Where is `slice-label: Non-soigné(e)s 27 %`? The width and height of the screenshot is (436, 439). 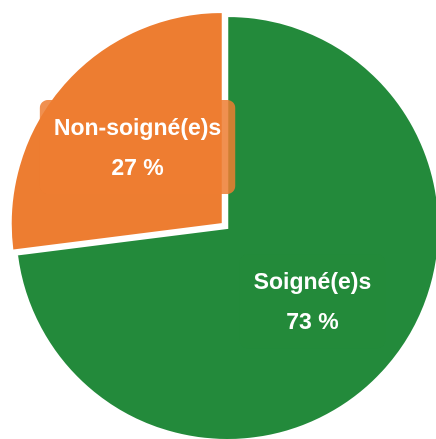
slice-label: Non-soigné(e)s 27 % is located at coordinates (137, 146).